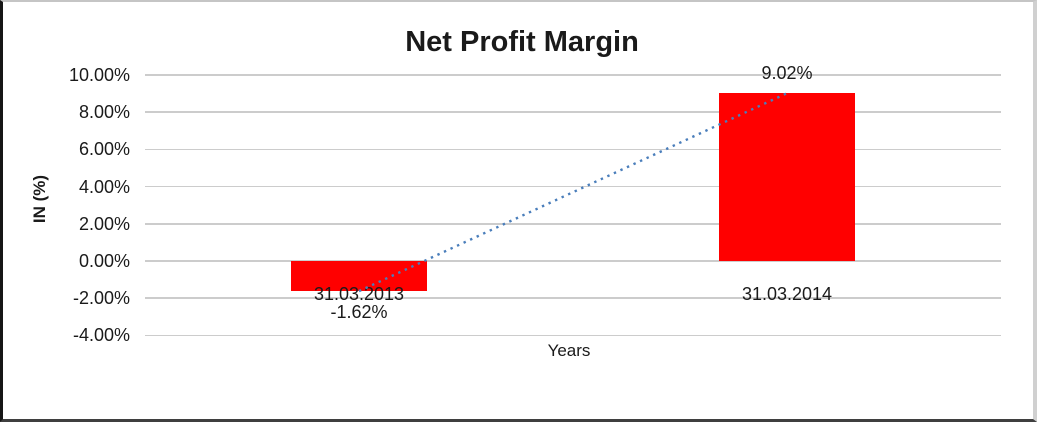 This screenshot has height=422, width=1037. Describe the element at coordinates (359, 294) in the screenshot. I see `x-axis-category-label: 31.03.2013` at that location.